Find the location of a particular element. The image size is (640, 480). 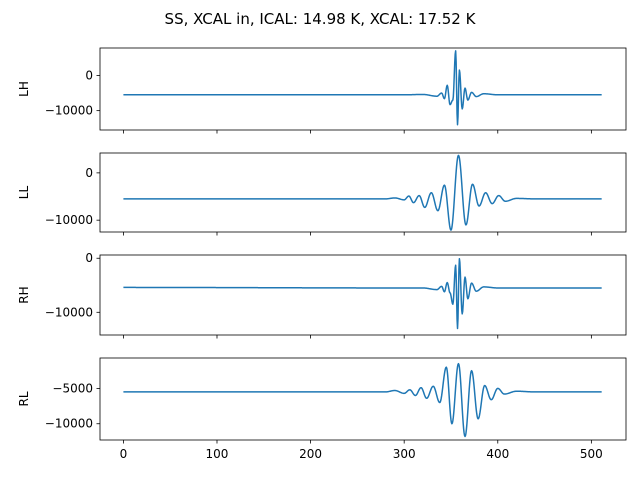

x-tick-label: 100 is located at coordinates (217, 454).